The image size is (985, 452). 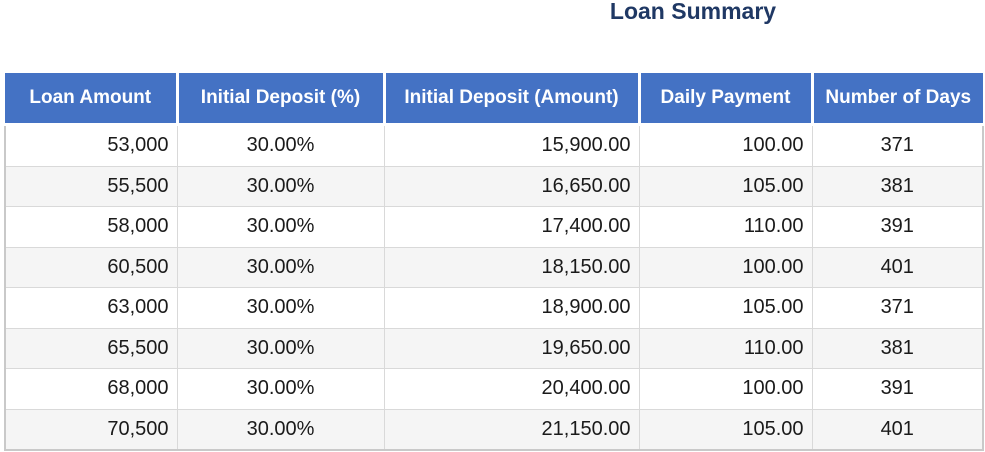 What do you see at coordinates (91, 389) in the screenshot?
I see `cell-loan-amount: 68,000` at bounding box center [91, 389].